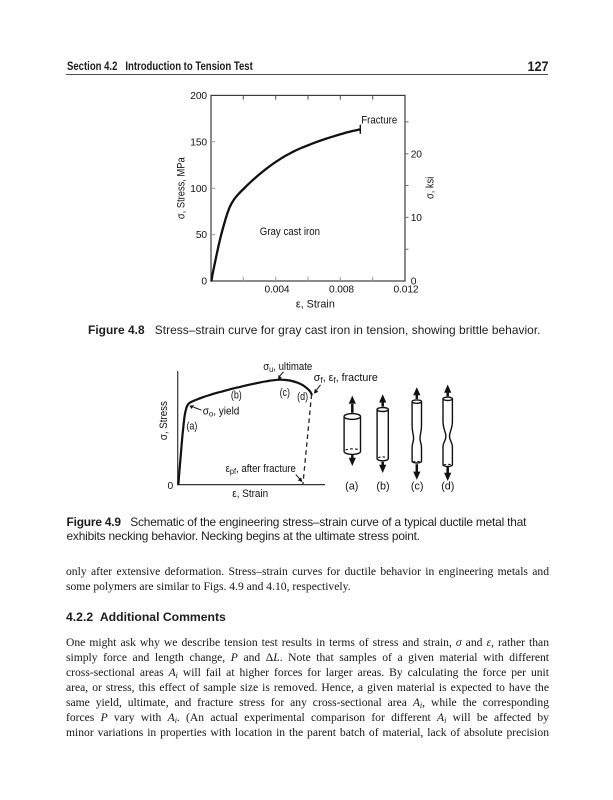  What do you see at coordinates (165, 420) in the screenshot?
I see `svg-text: σ, Stress` at bounding box center [165, 420].